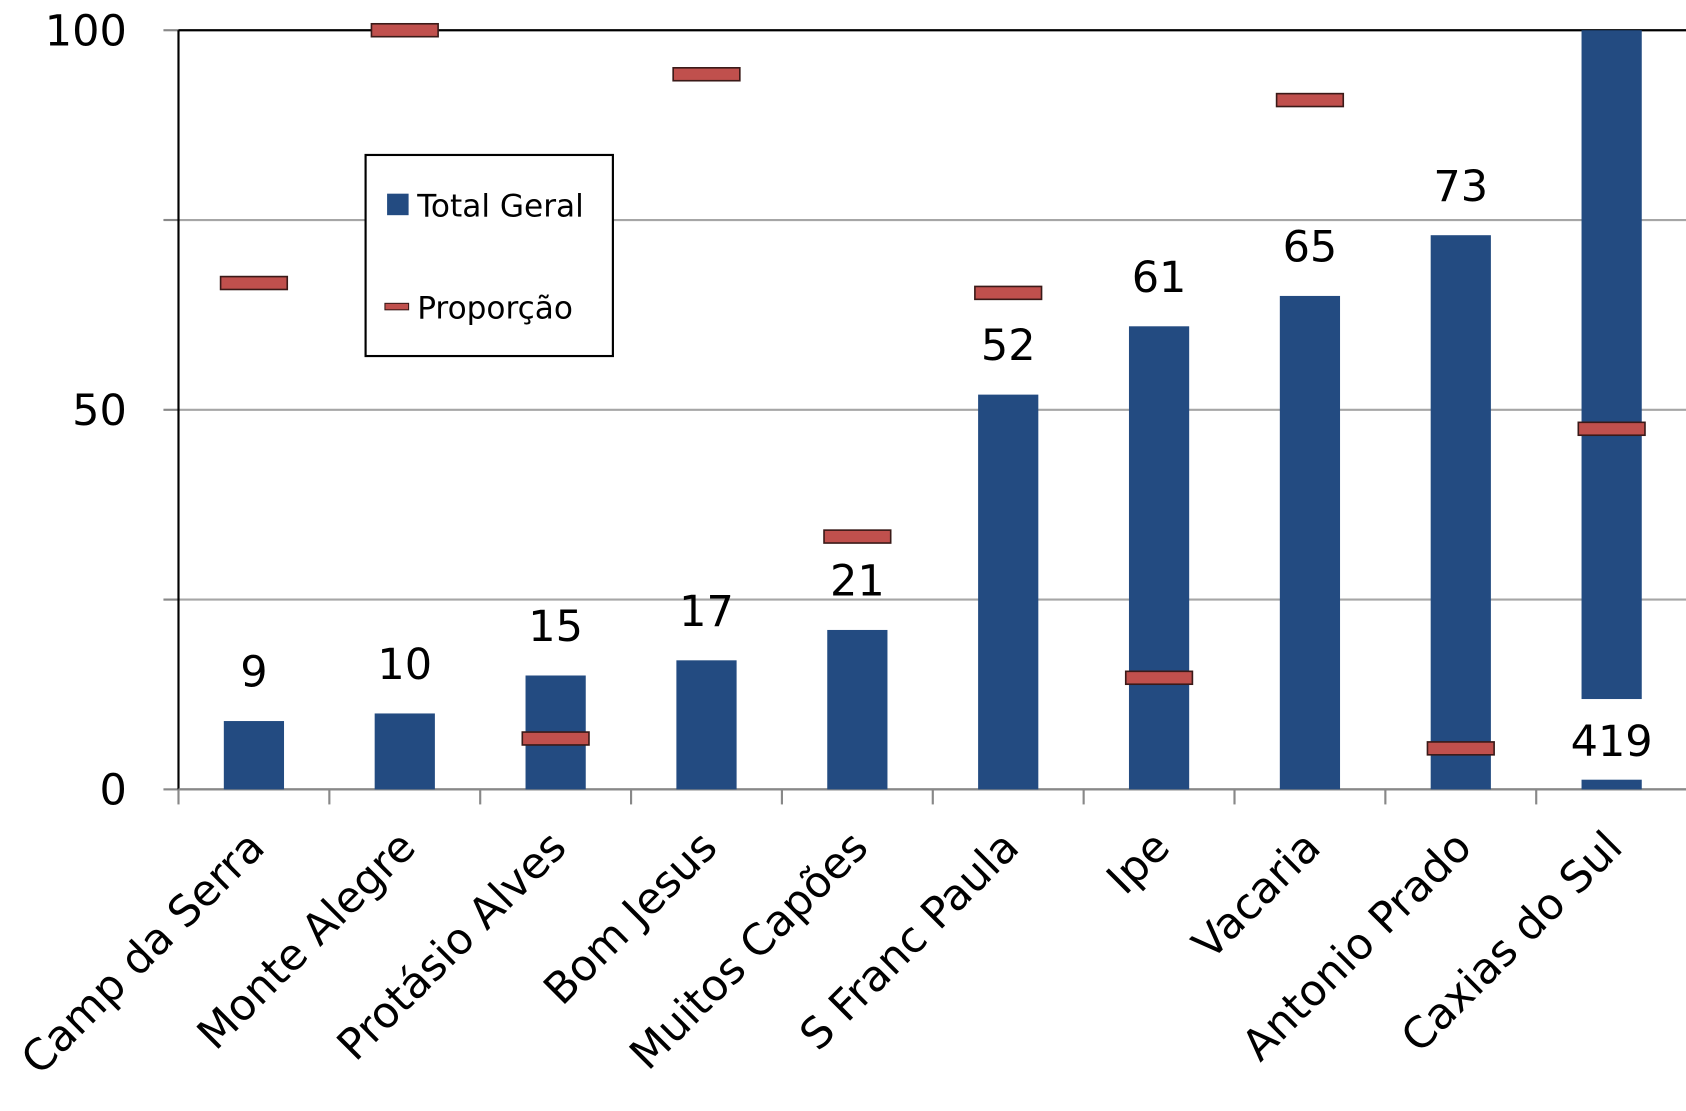 The width and height of the screenshot is (1686, 1111). What do you see at coordinates (86, 31) in the screenshot?
I see `y-tick-label: 100` at bounding box center [86, 31].